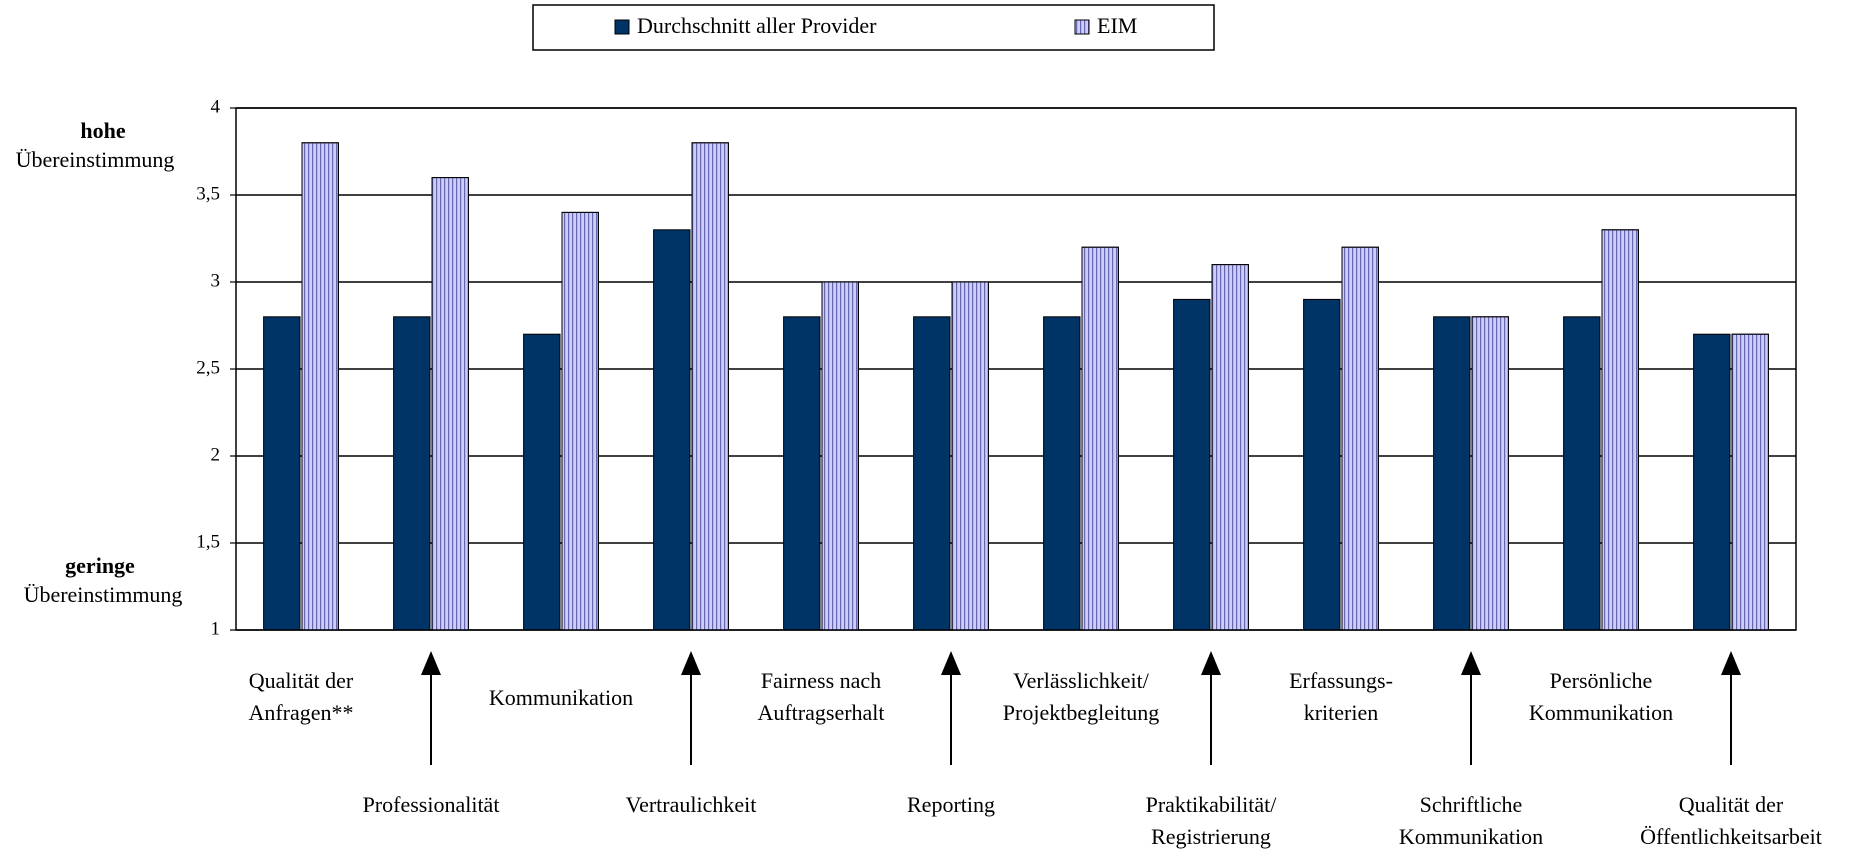  What do you see at coordinates (1081, 680) in the screenshot?
I see `x-tick-label: Verlässlichkeit/` at bounding box center [1081, 680].